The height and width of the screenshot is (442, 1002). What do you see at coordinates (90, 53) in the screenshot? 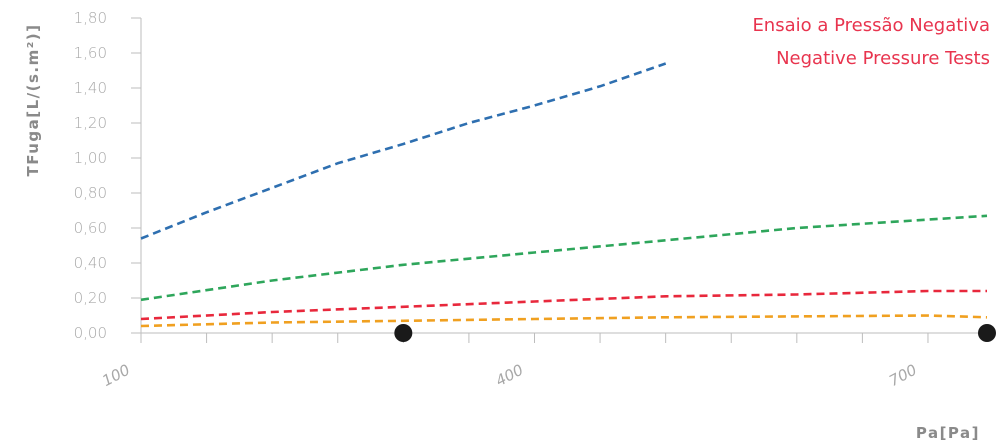
I see `y-tick-label: 1,60` at bounding box center [90, 53].